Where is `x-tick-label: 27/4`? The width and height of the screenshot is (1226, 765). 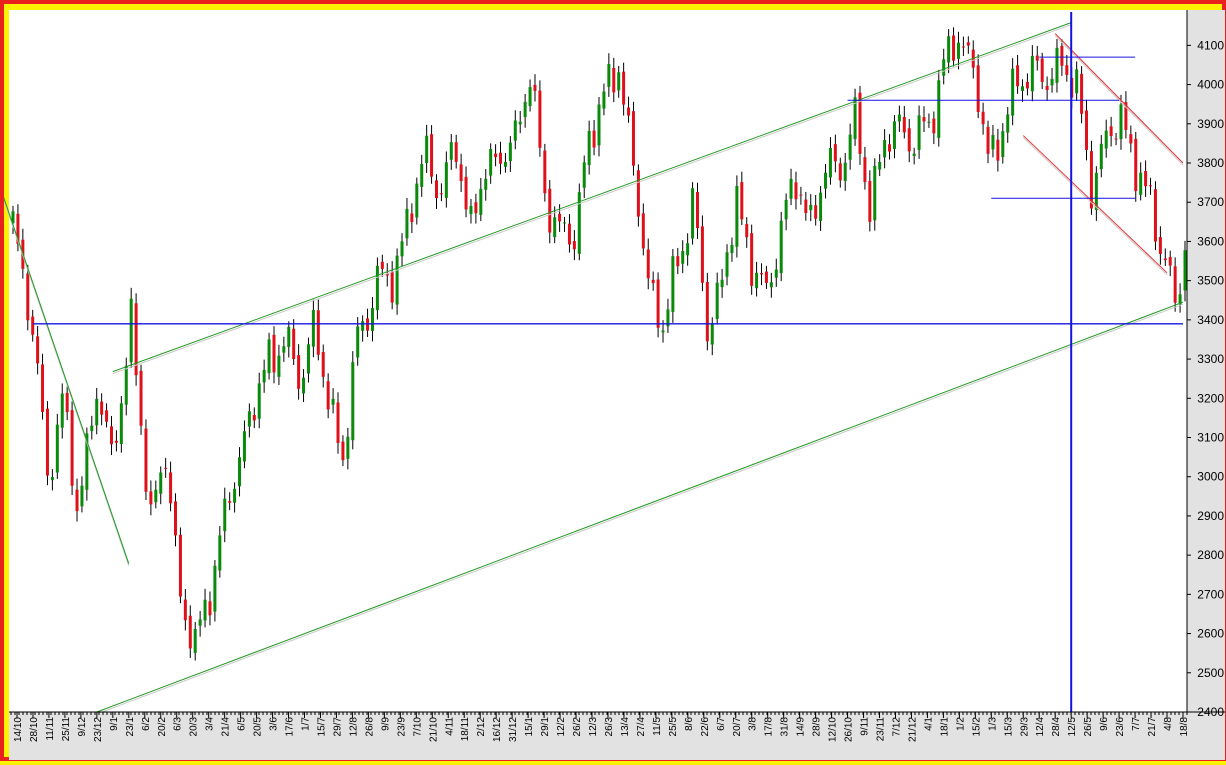
x-tick-label: 27/4 is located at coordinates (641, 727).